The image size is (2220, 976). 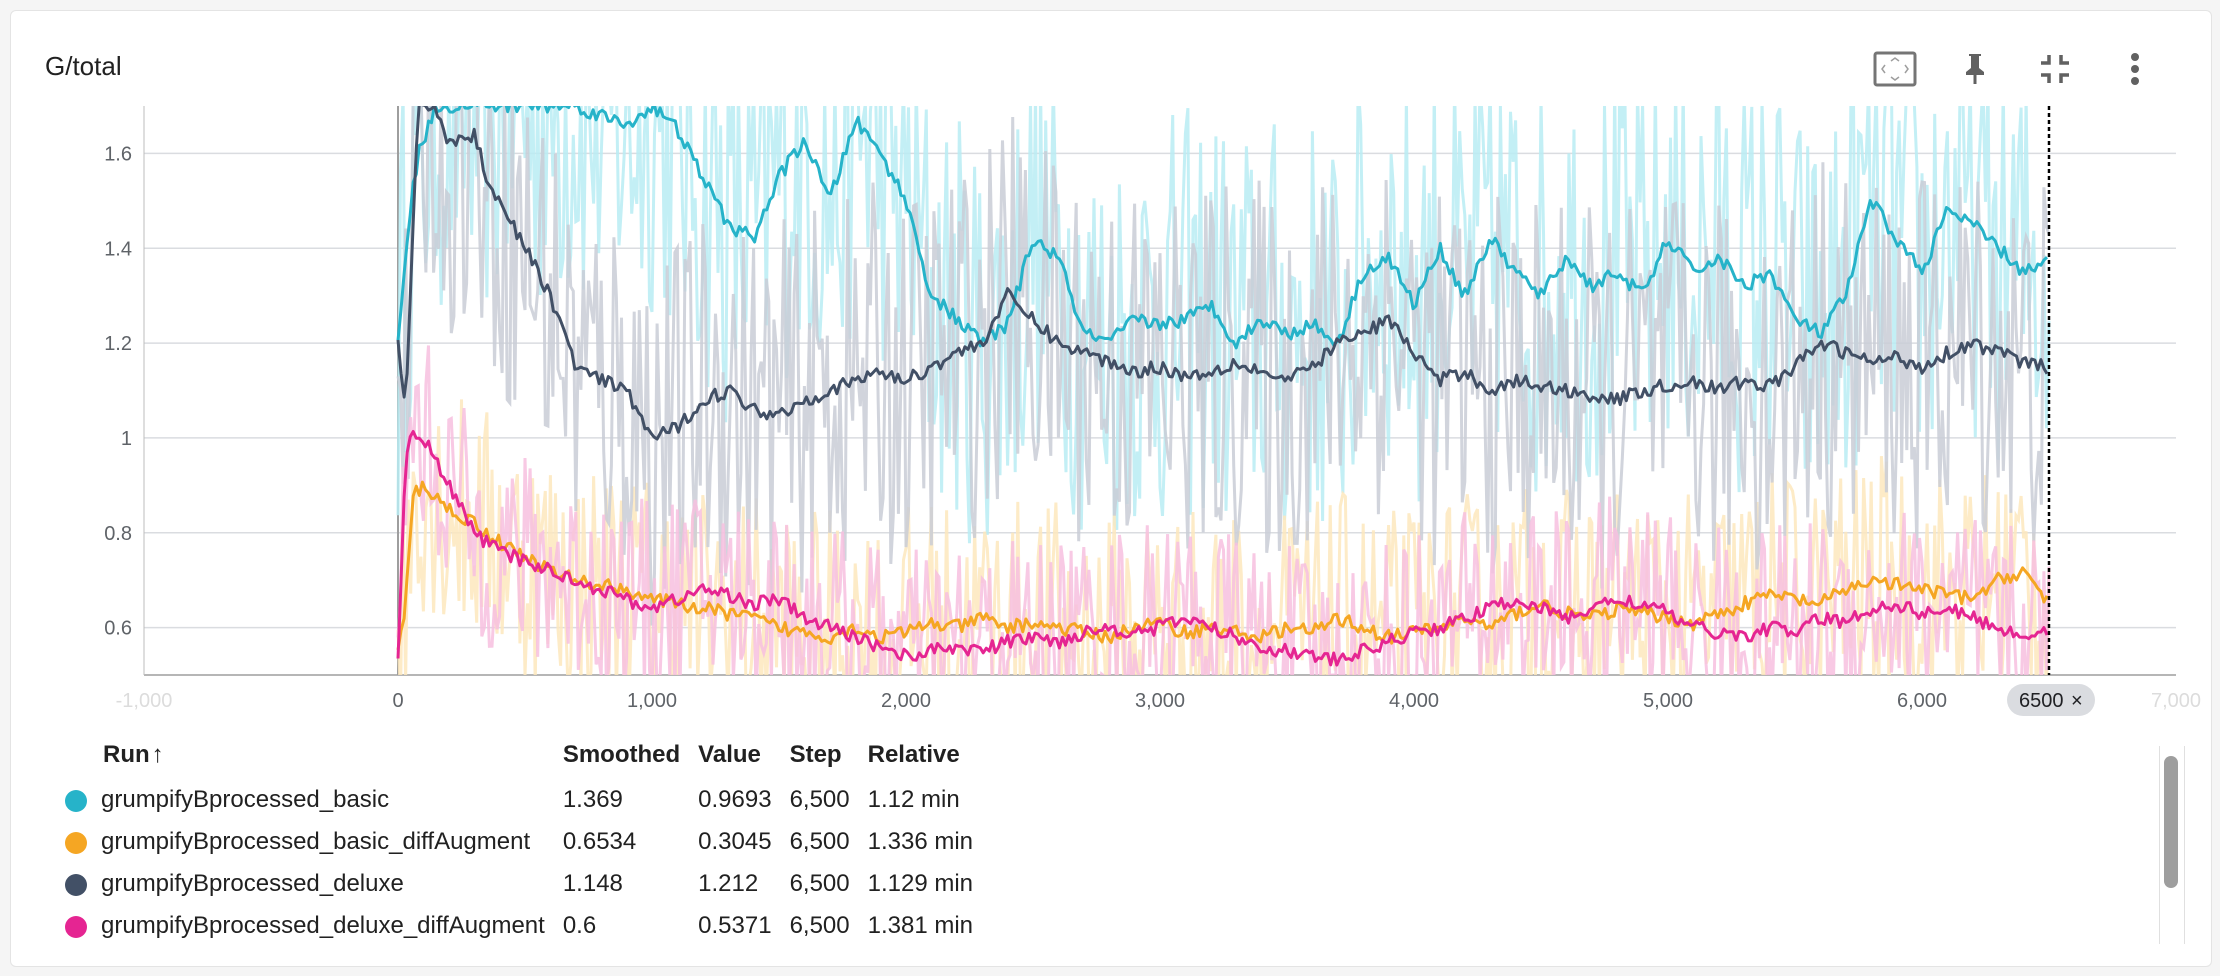 I want to click on y-tick-label: 1.4, so click(x=118, y=249).